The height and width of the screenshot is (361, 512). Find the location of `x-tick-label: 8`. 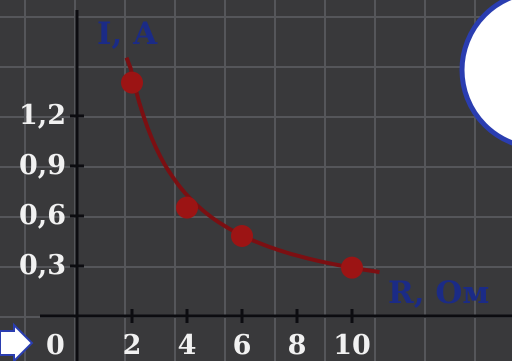

x-tick-label: 8 is located at coordinates (297, 345).